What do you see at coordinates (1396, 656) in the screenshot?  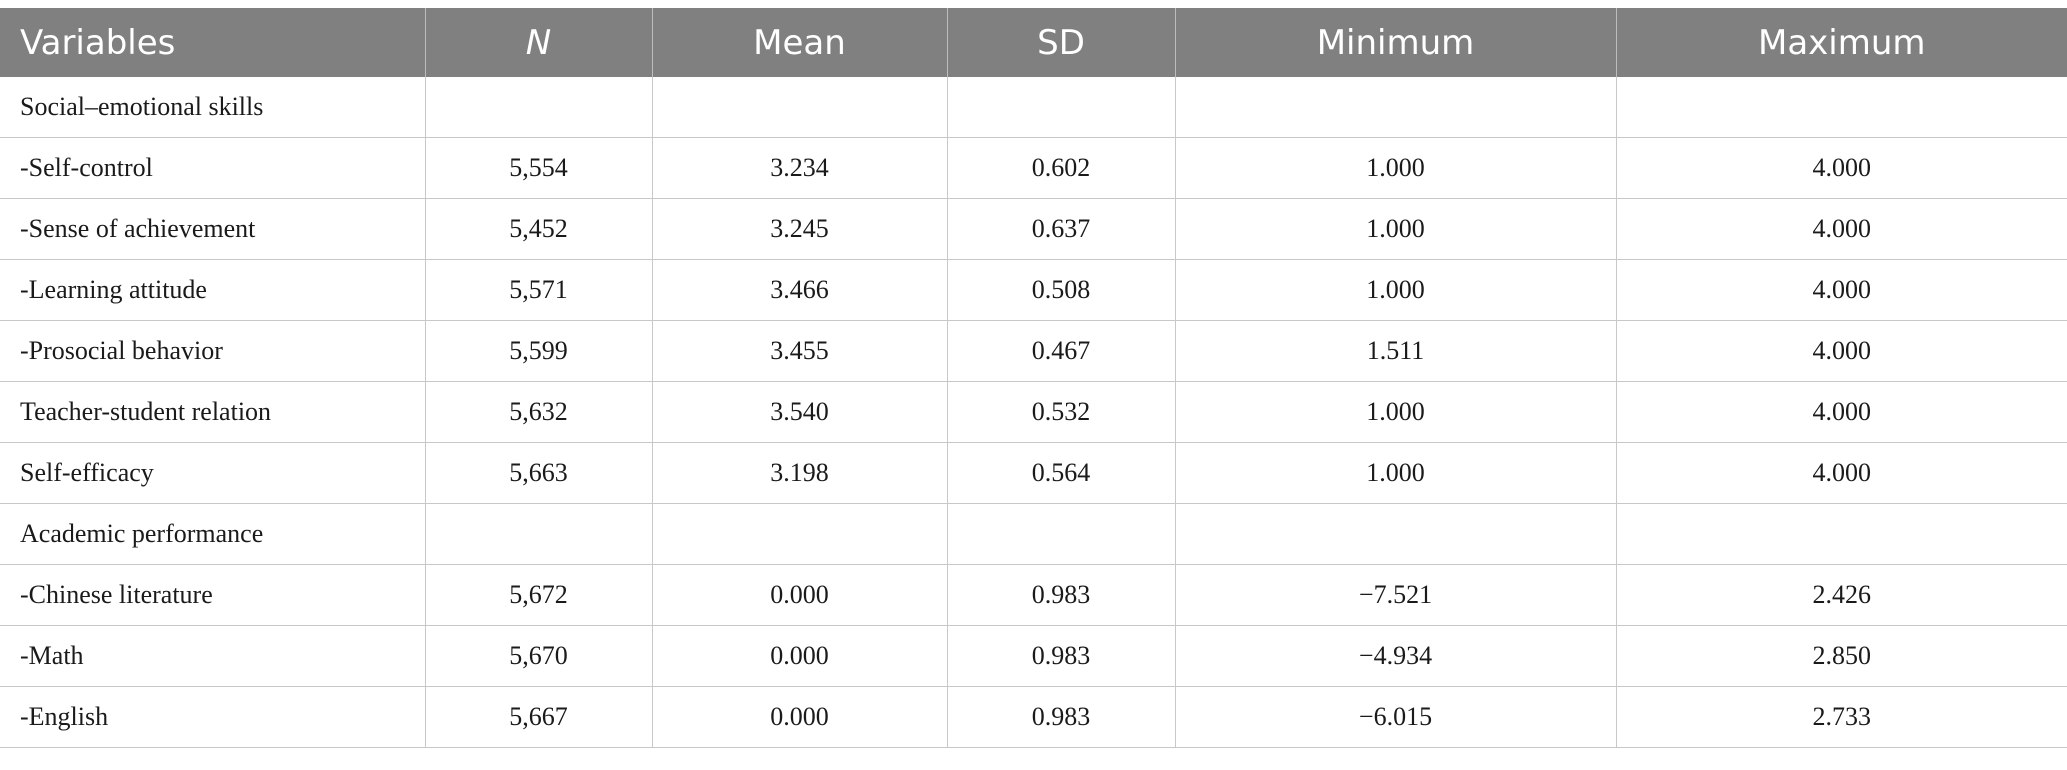 I see `minimum-cell: −4.934` at bounding box center [1396, 656].